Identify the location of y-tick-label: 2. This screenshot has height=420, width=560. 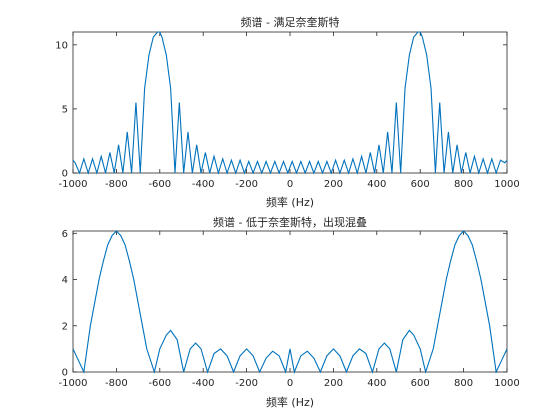
(65, 326).